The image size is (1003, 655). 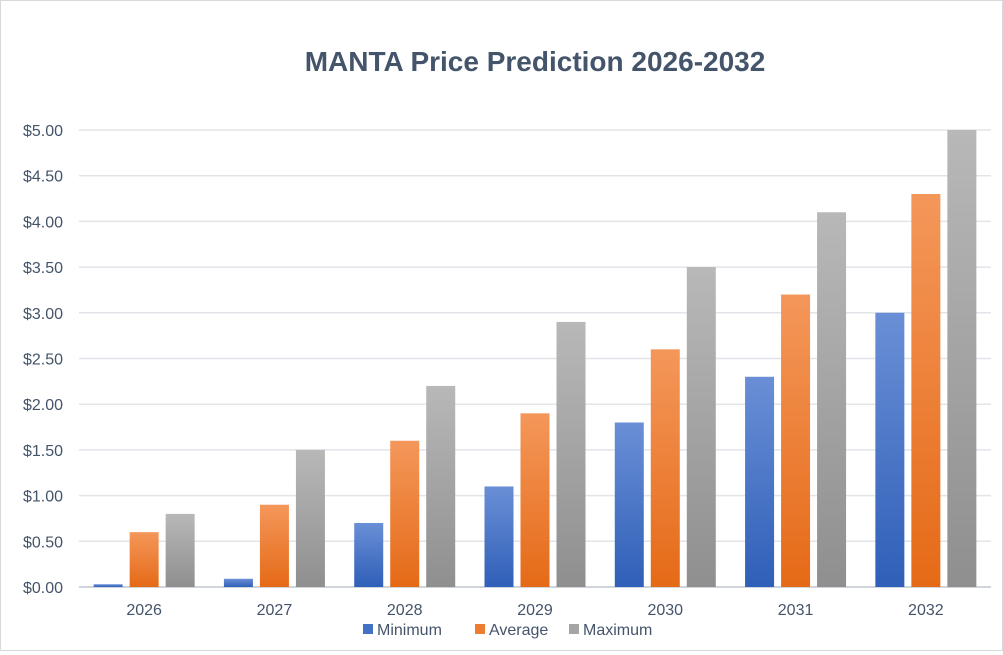 I want to click on x-tick-label: 2032, so click(x=926, y=610).